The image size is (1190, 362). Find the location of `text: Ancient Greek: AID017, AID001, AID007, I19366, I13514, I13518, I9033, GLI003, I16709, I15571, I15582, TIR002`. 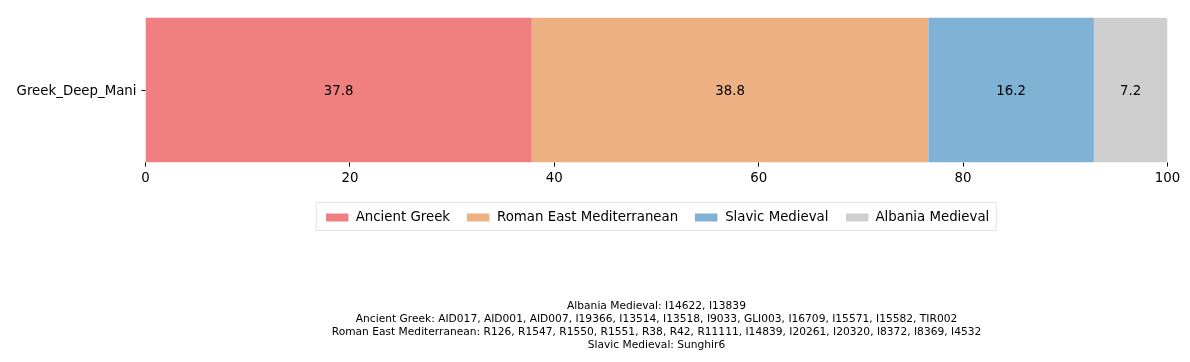

text: Ancient Greek: AID017, AID001, AID007, I19366, I13514, I13518, I9033, GLI003, I16709, I15571, I15582, TIR002 is located at coordinates (656, 318).